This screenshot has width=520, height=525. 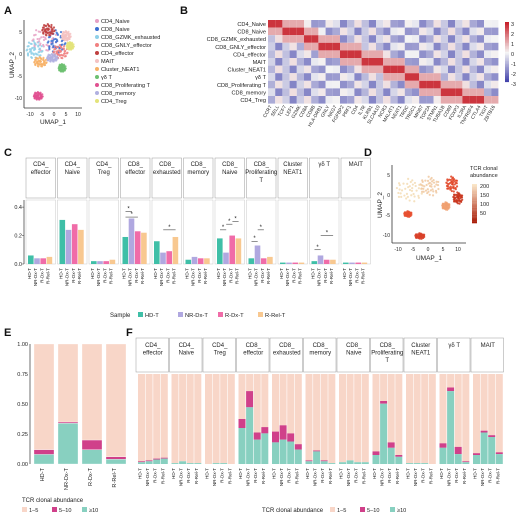 What do you see at coordinates (79, 276) in the screenshot?
I see `c-xtick: R-Rel-T` at bounding box center [79, 276].